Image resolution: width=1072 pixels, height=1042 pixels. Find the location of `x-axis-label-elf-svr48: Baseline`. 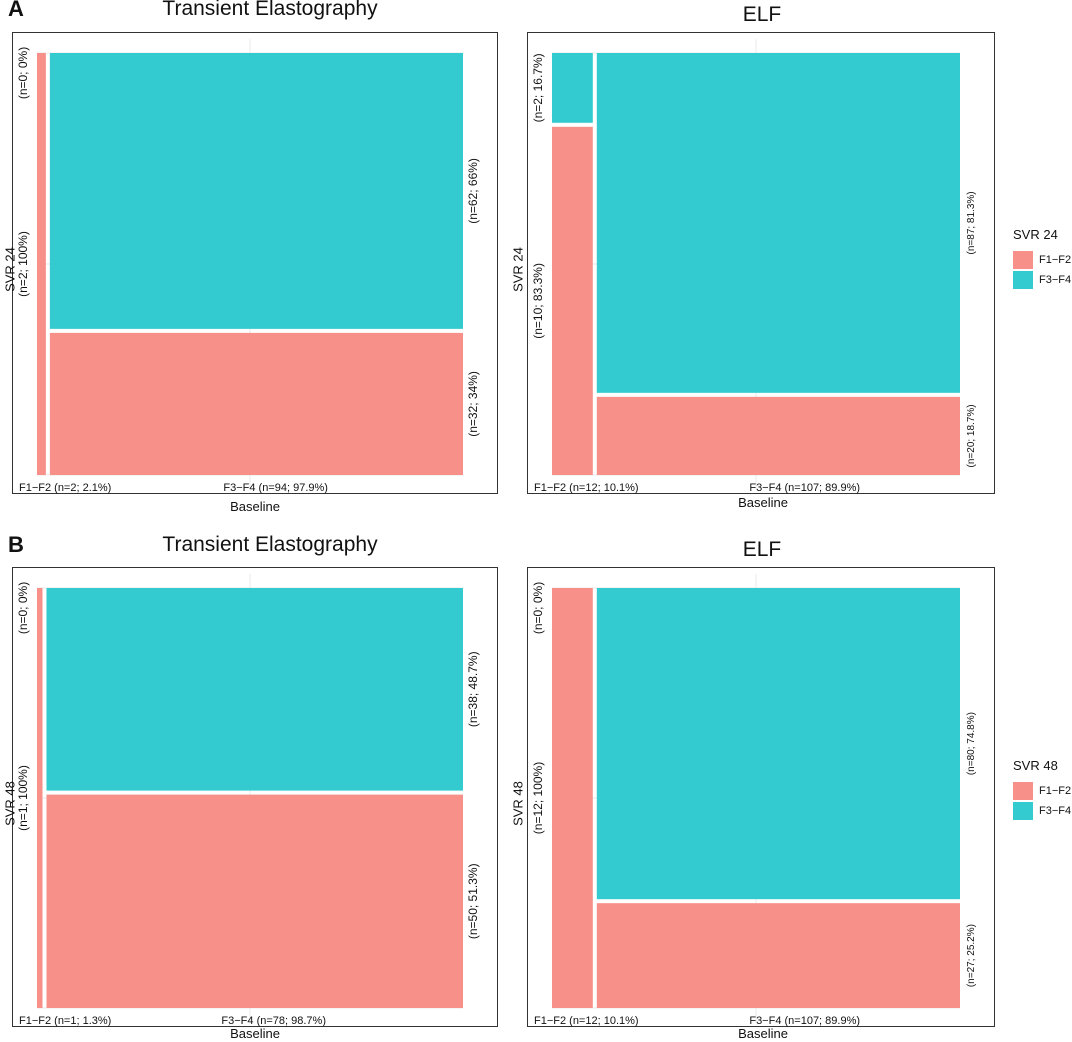

x-axis-label-elf-svr48: Baseline is located at coordinates (763, 1033).